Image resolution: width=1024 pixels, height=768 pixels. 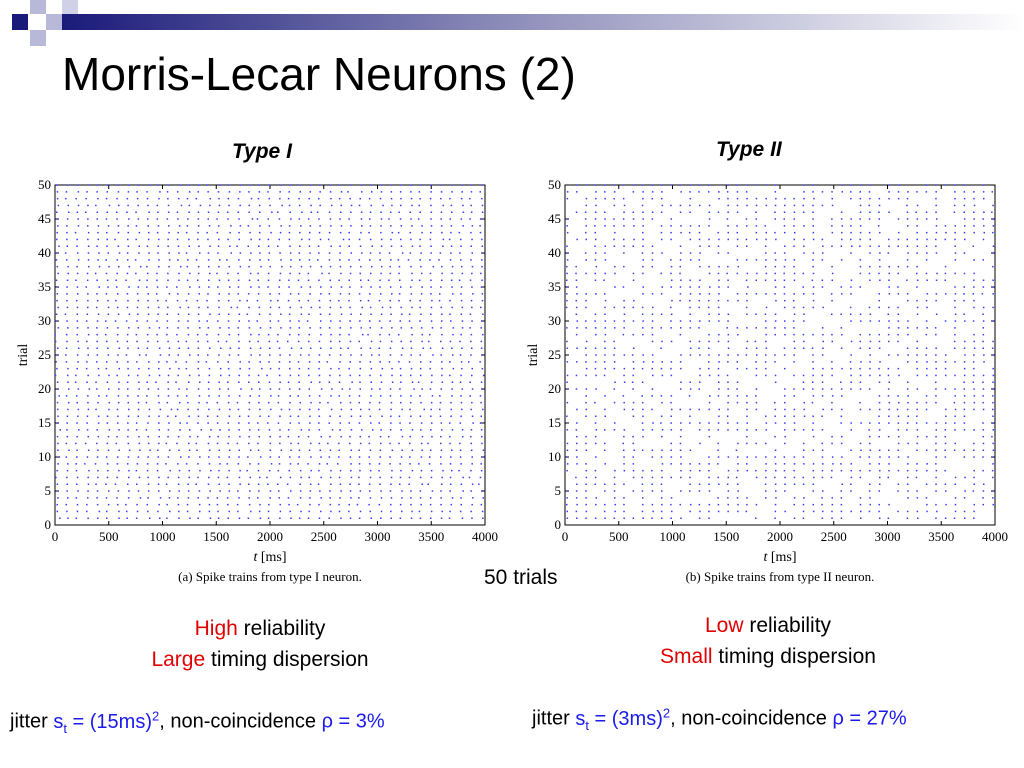 What do you see at coordinates (324, 536) in the screenshot?
I see `x-tick-label: 2500` at bounding box center [324, 536].